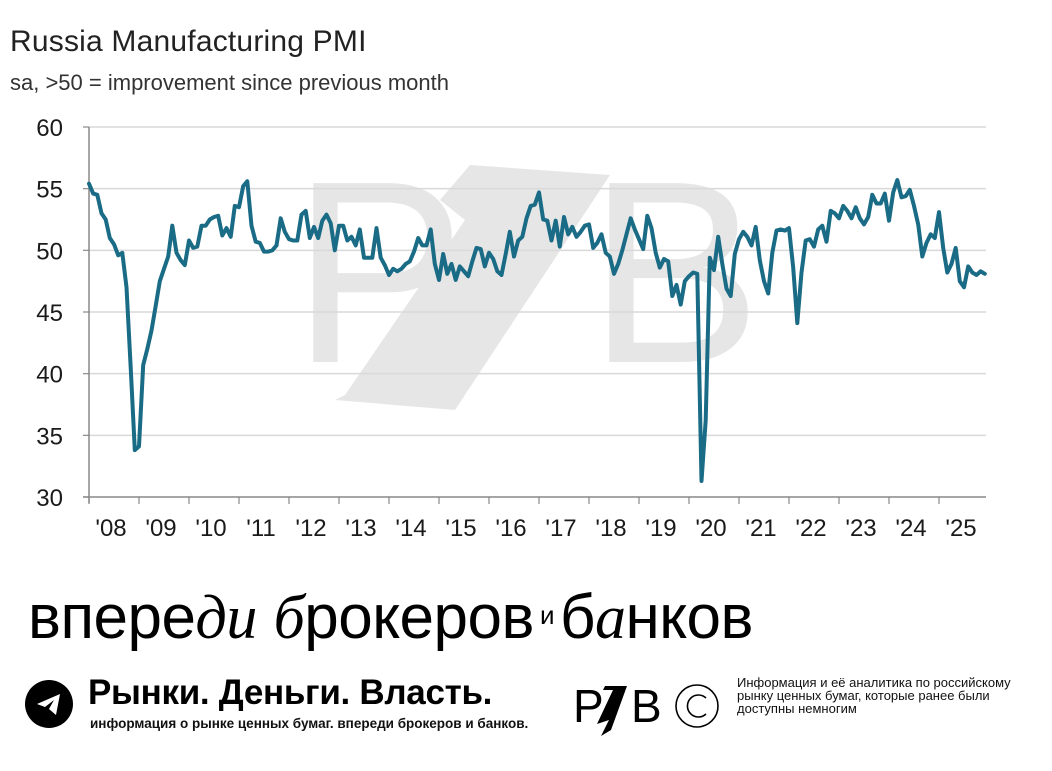  I want to click on rzb-logo: P B, so click(646, 708).